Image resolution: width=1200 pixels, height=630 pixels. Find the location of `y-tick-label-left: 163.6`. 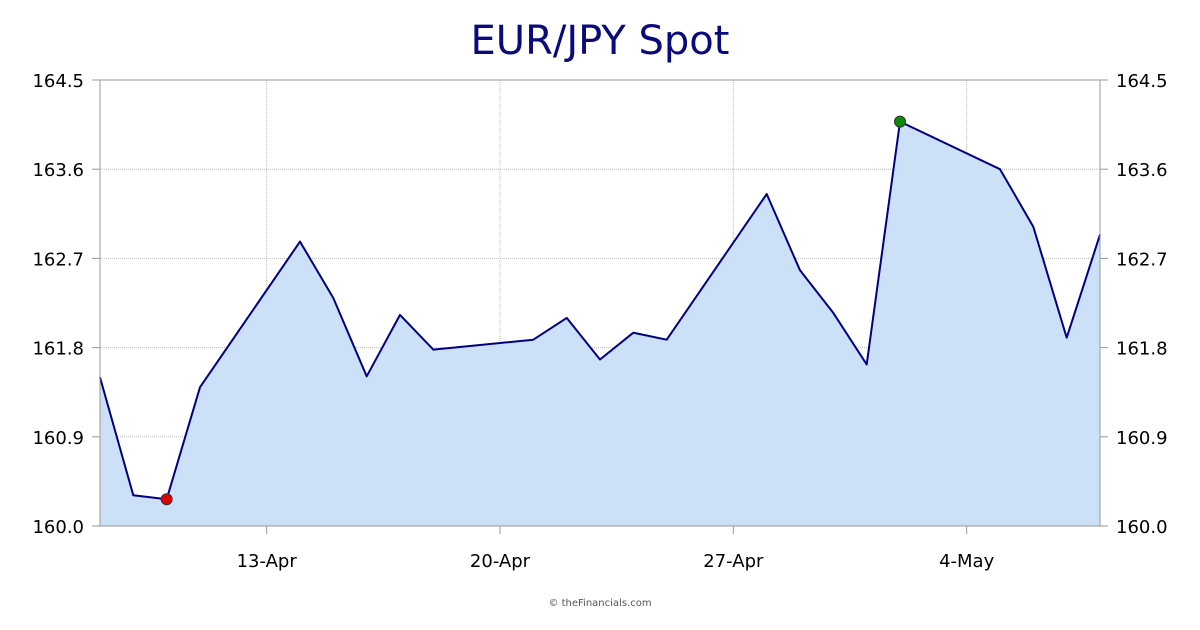

y-tick-label-left: 163.6 is located at coordinates (58, 170).